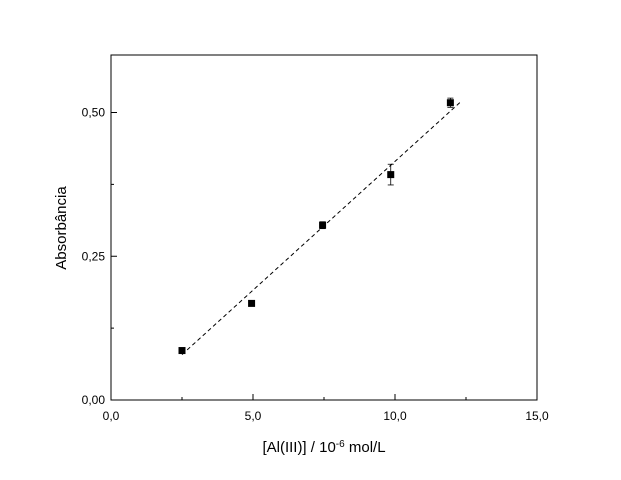 The height and width of the screenshot is (480, 621). What do you see at coordinates (537, 416) in the screenshot?
I see `x-tick-label: 15,0` at bounding box center [537, 416].